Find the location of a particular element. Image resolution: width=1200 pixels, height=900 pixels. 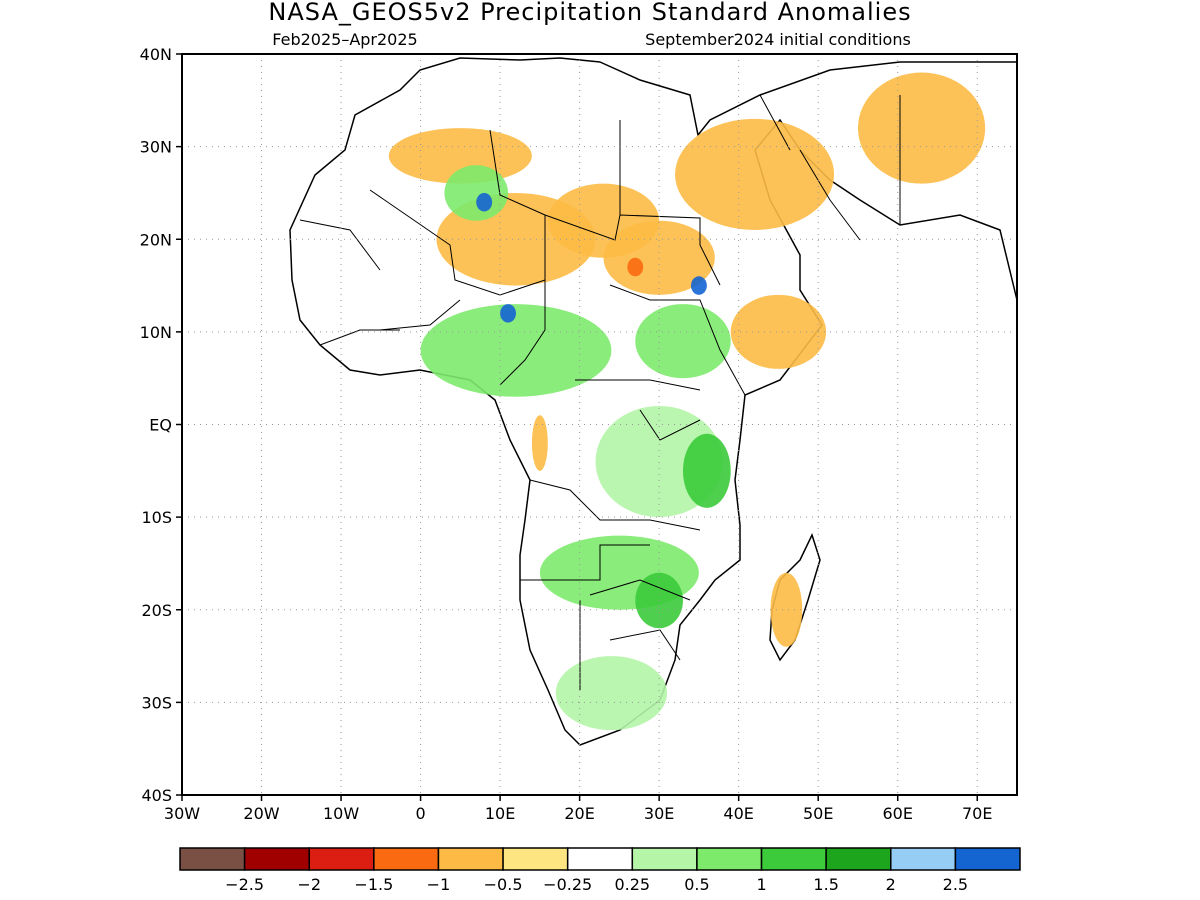

lat-label: EQ is located at coordinates (160, 425).